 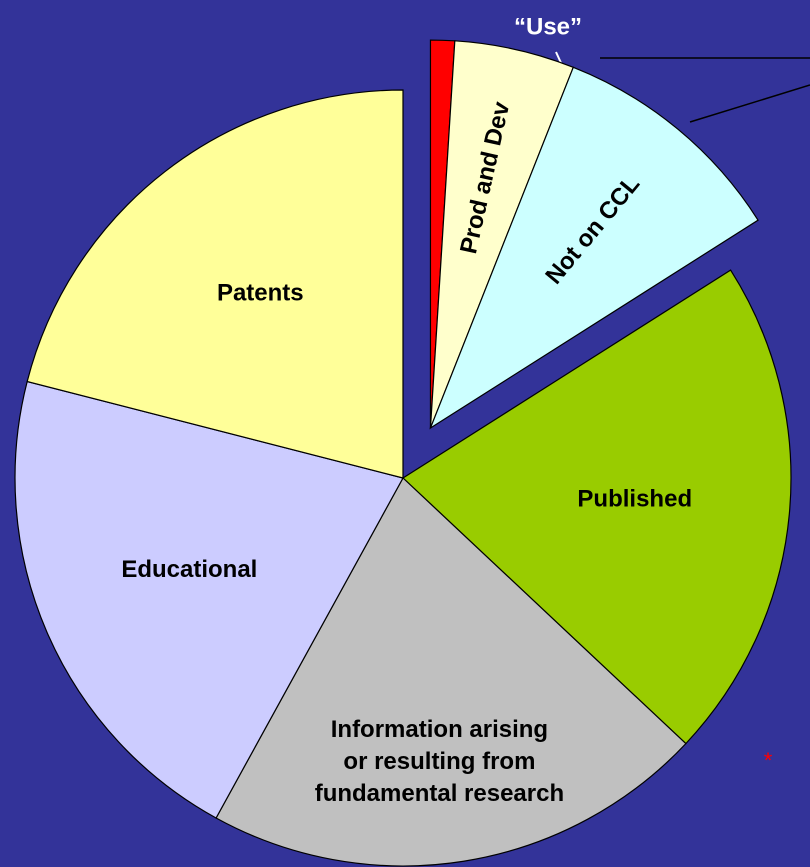 I want to click on slice-label: “Use”, so click(x=548, y=26).